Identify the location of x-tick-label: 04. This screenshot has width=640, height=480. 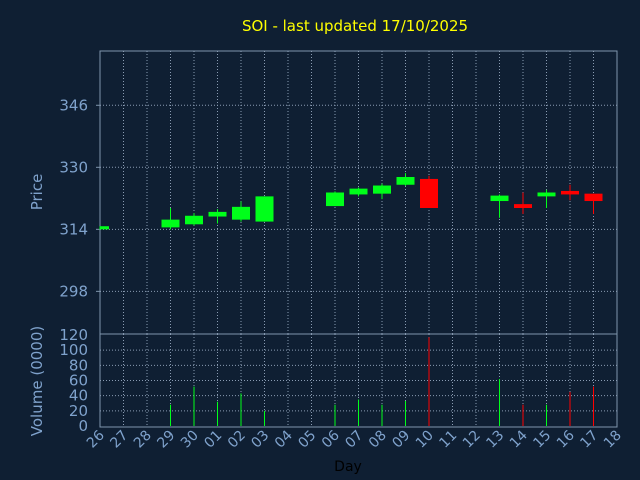
(284, 439).